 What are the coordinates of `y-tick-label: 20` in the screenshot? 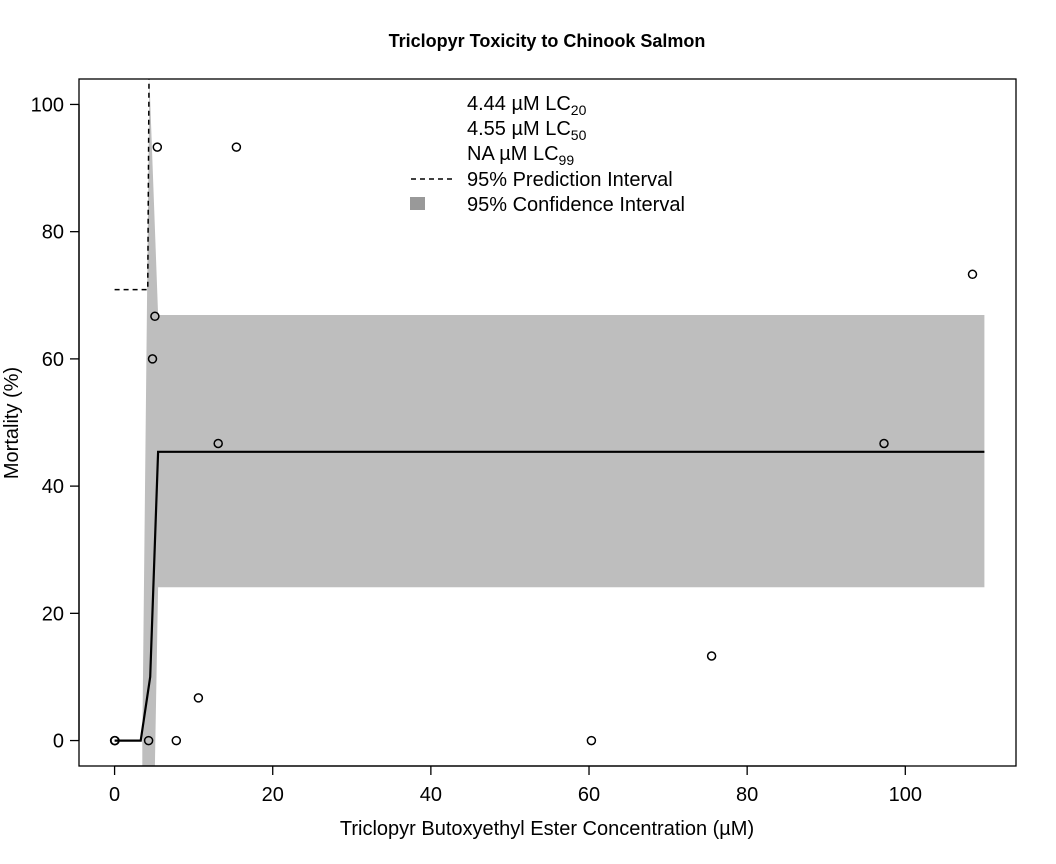 It's located at (53, 614).